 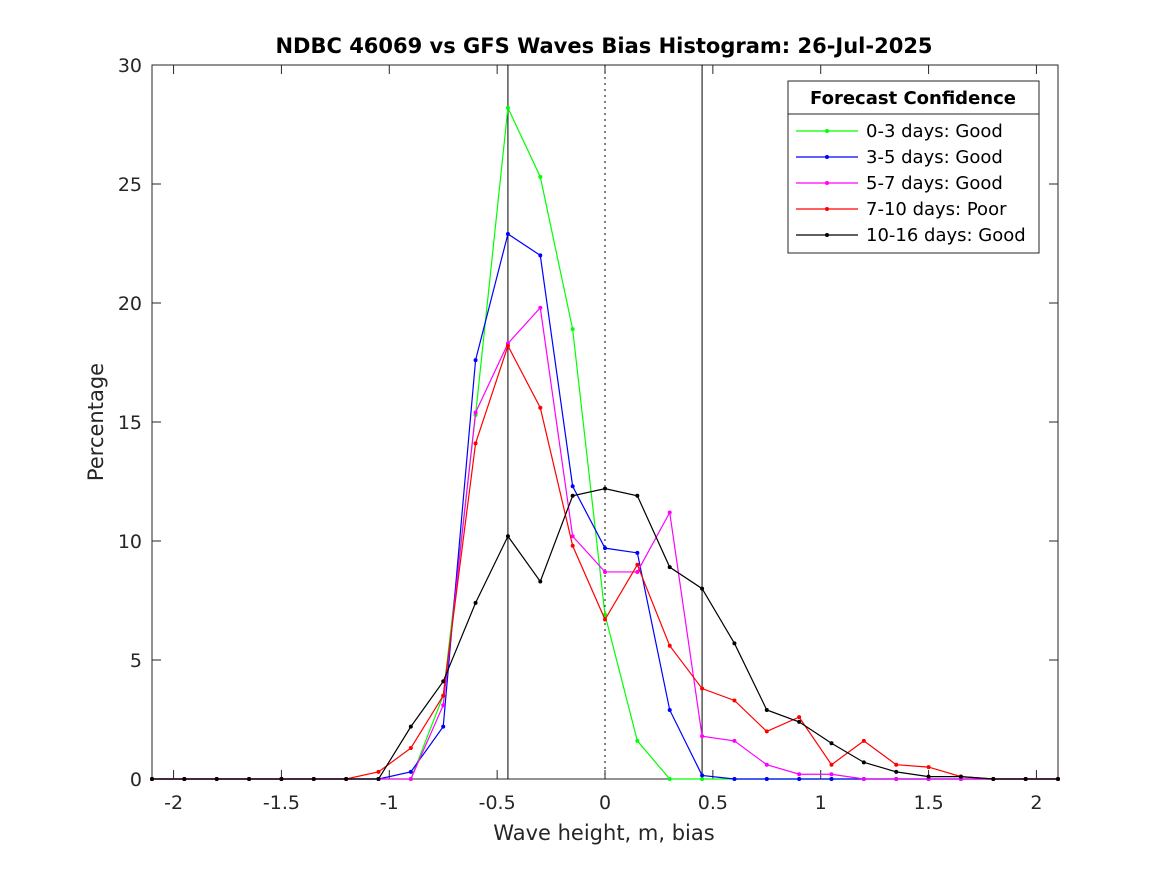 I want to click on x-tick-label: 0, so click(x=605, y=803).